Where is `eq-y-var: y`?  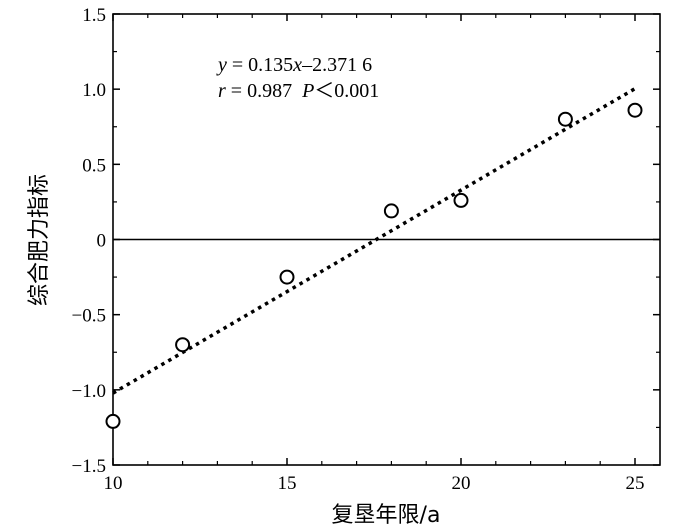
eq-y-var: y is located at coordinates (221, 65).